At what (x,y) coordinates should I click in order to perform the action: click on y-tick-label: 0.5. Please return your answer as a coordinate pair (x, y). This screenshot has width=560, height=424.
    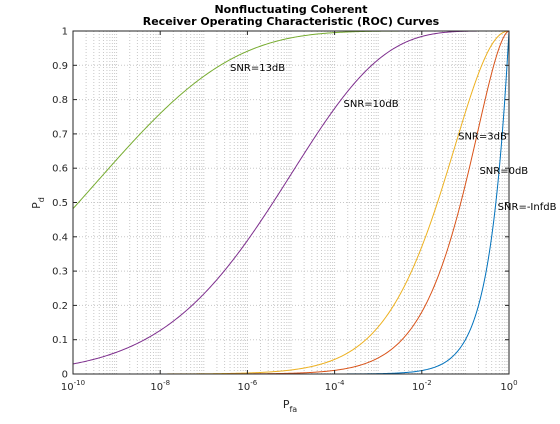
    Looking at the image, I should click on (60, 203).